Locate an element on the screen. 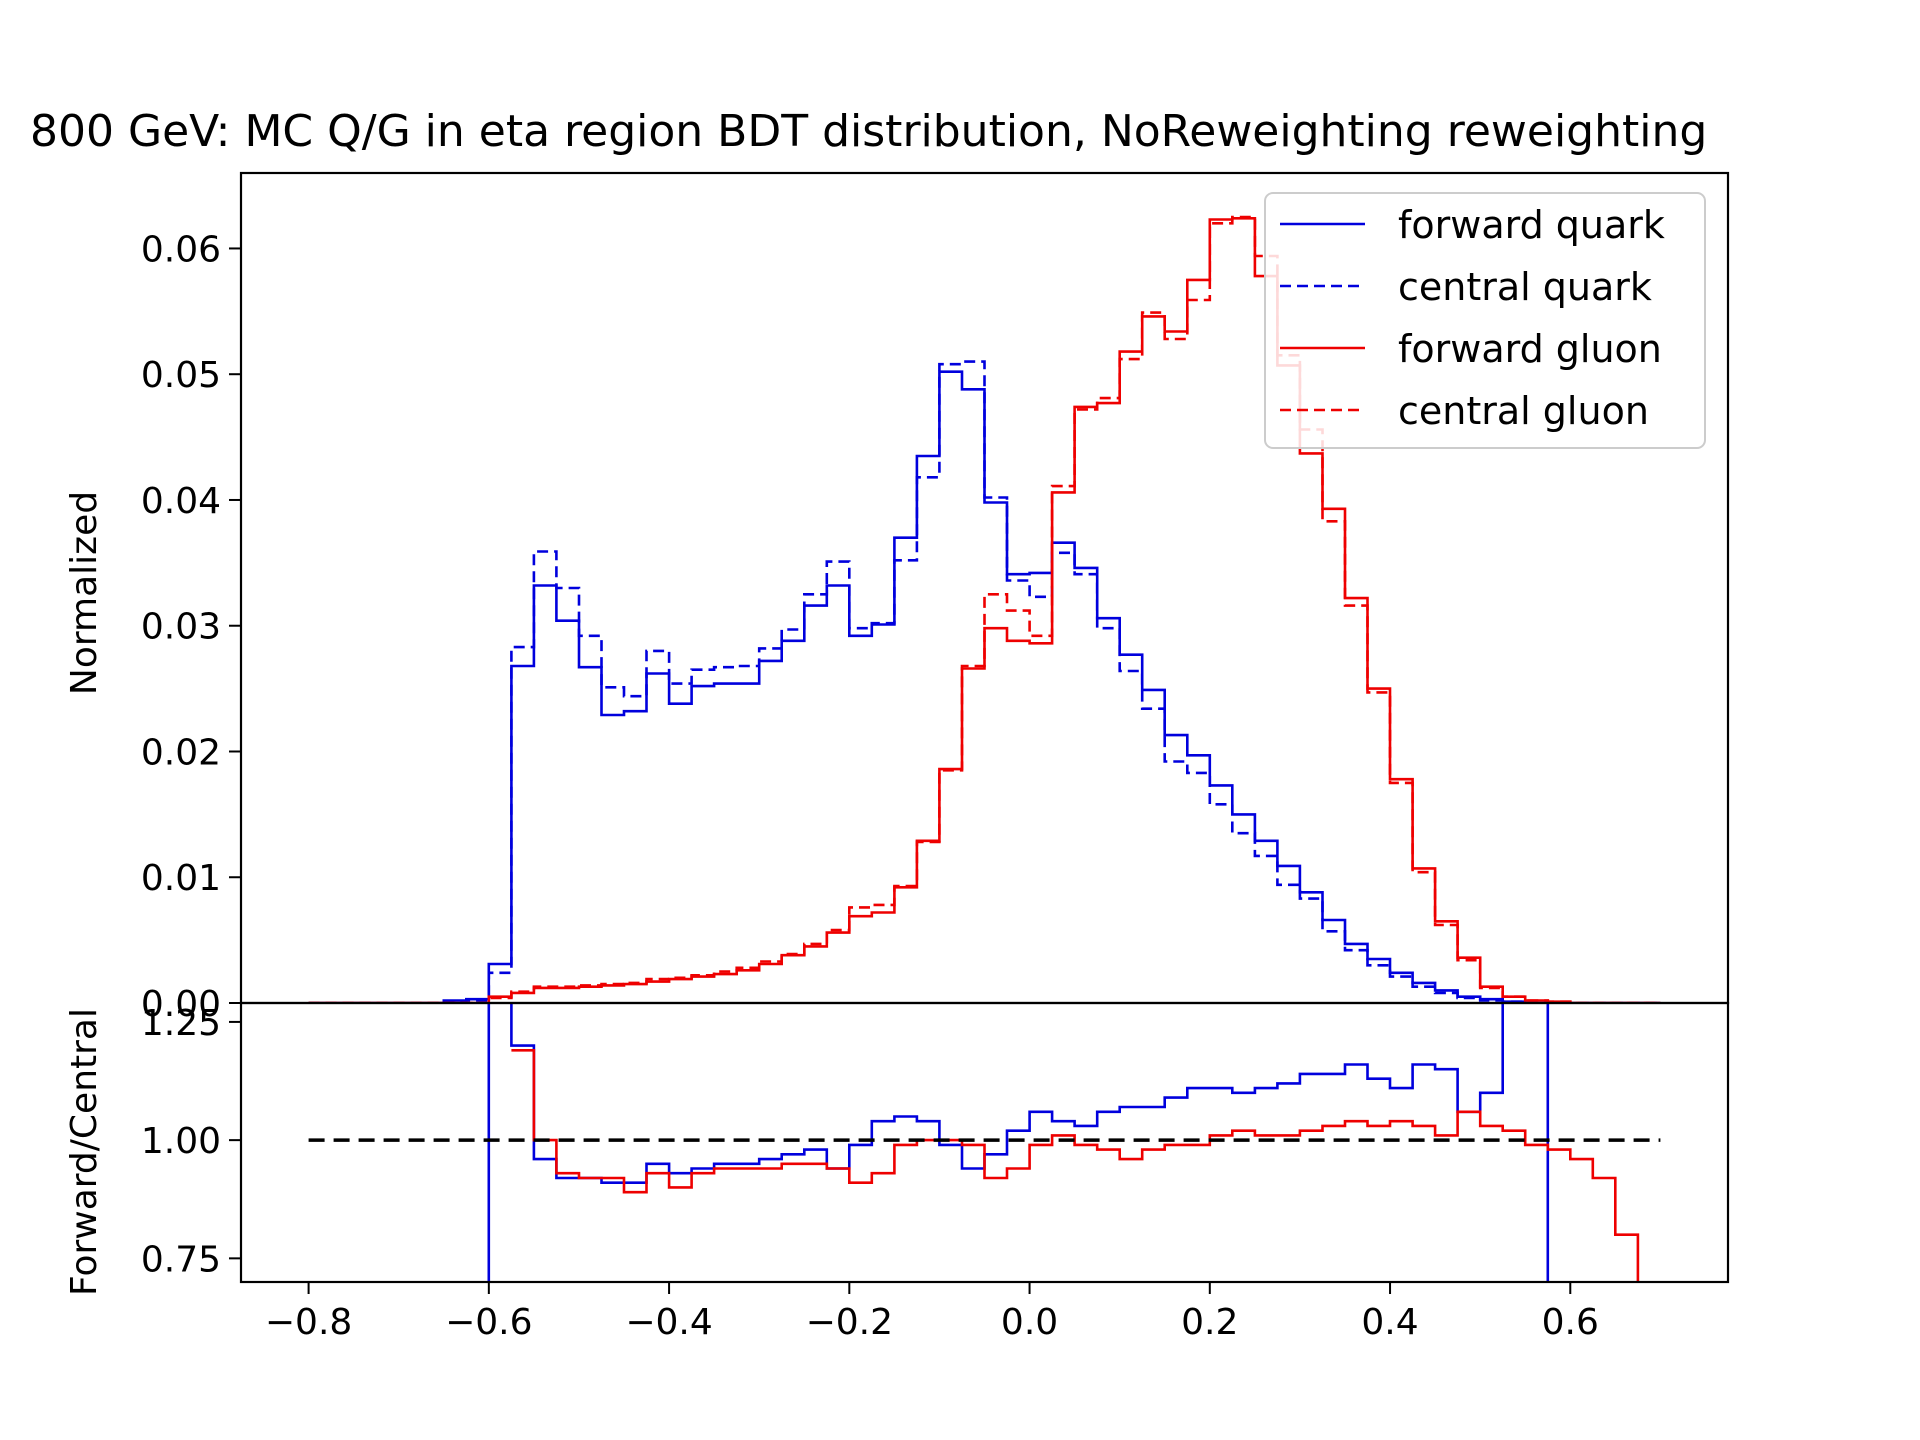 The height and width of the screenshot is (1440, 1920). legend-label-central-quark: central quark is located at coordinates (1525, 287).